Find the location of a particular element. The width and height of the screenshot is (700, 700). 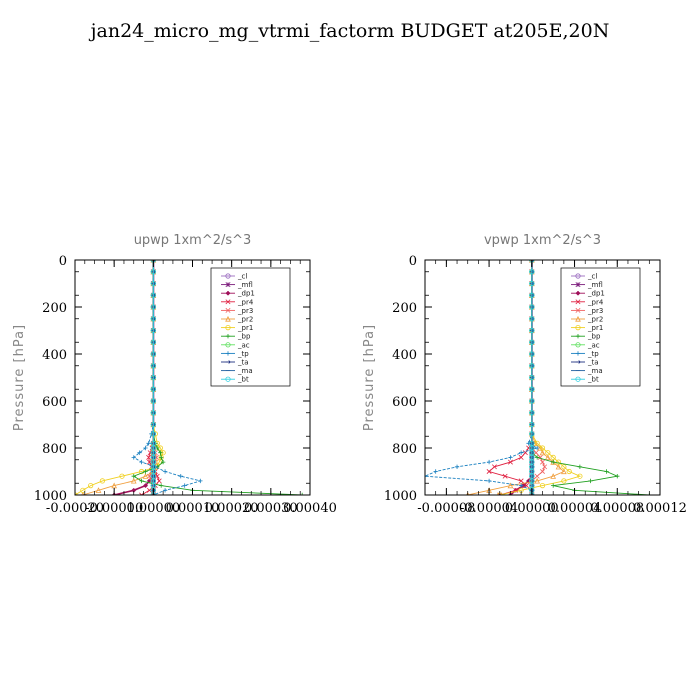

series-line-pr2 is located at coordinates (118, 377).